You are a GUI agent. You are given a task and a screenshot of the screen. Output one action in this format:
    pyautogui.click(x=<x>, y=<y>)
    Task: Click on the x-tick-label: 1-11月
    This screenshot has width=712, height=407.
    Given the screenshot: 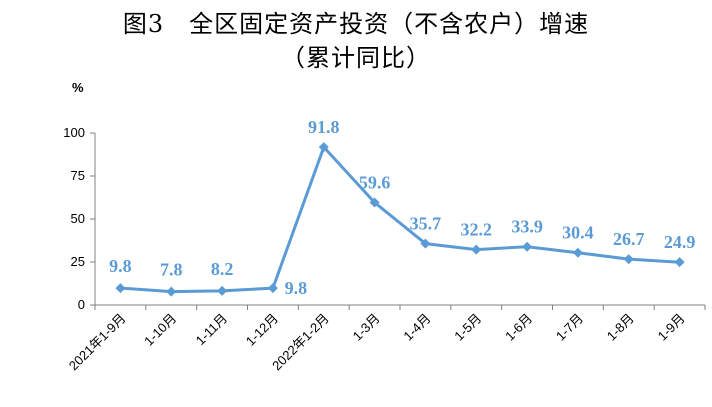 What is the action you would take?
    pyautogui.click(x=212, y=330)
    